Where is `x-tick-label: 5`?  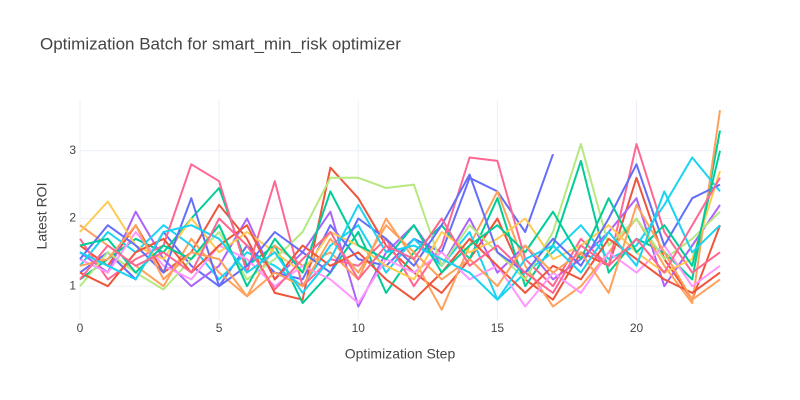
x-tick-label: 5 is located at coordinates (219, 328).